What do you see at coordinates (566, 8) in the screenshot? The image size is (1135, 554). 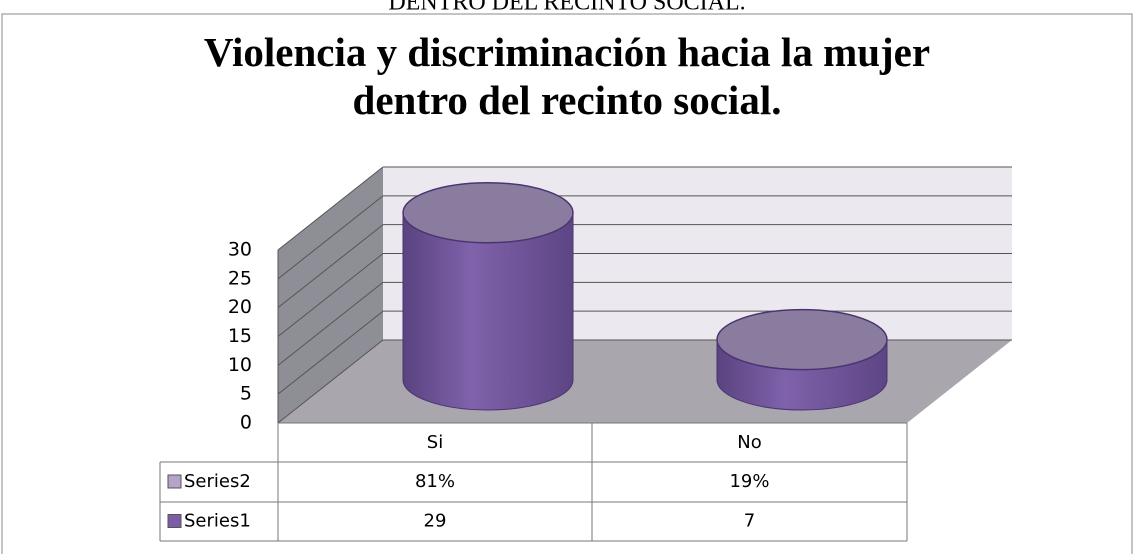 I see `header-text: DENTRO DEL RECINTO SOCIAL.` at bounding box center [566, 8].